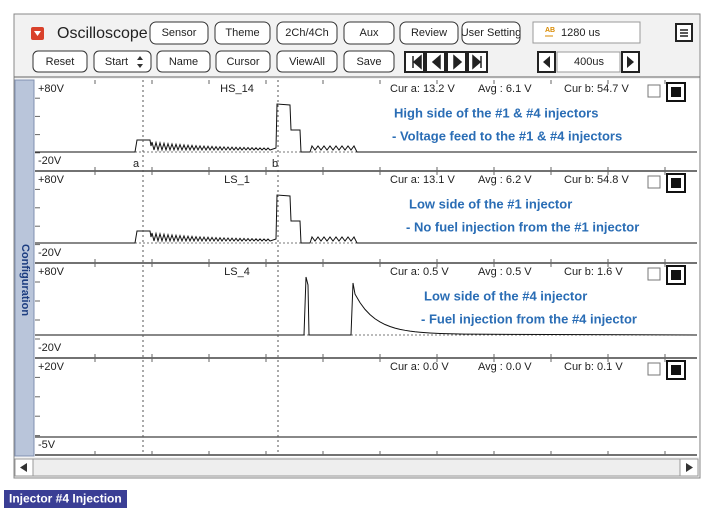 This screenshot has width=712, height=526. I want to click on time-display, so click(586, 32).